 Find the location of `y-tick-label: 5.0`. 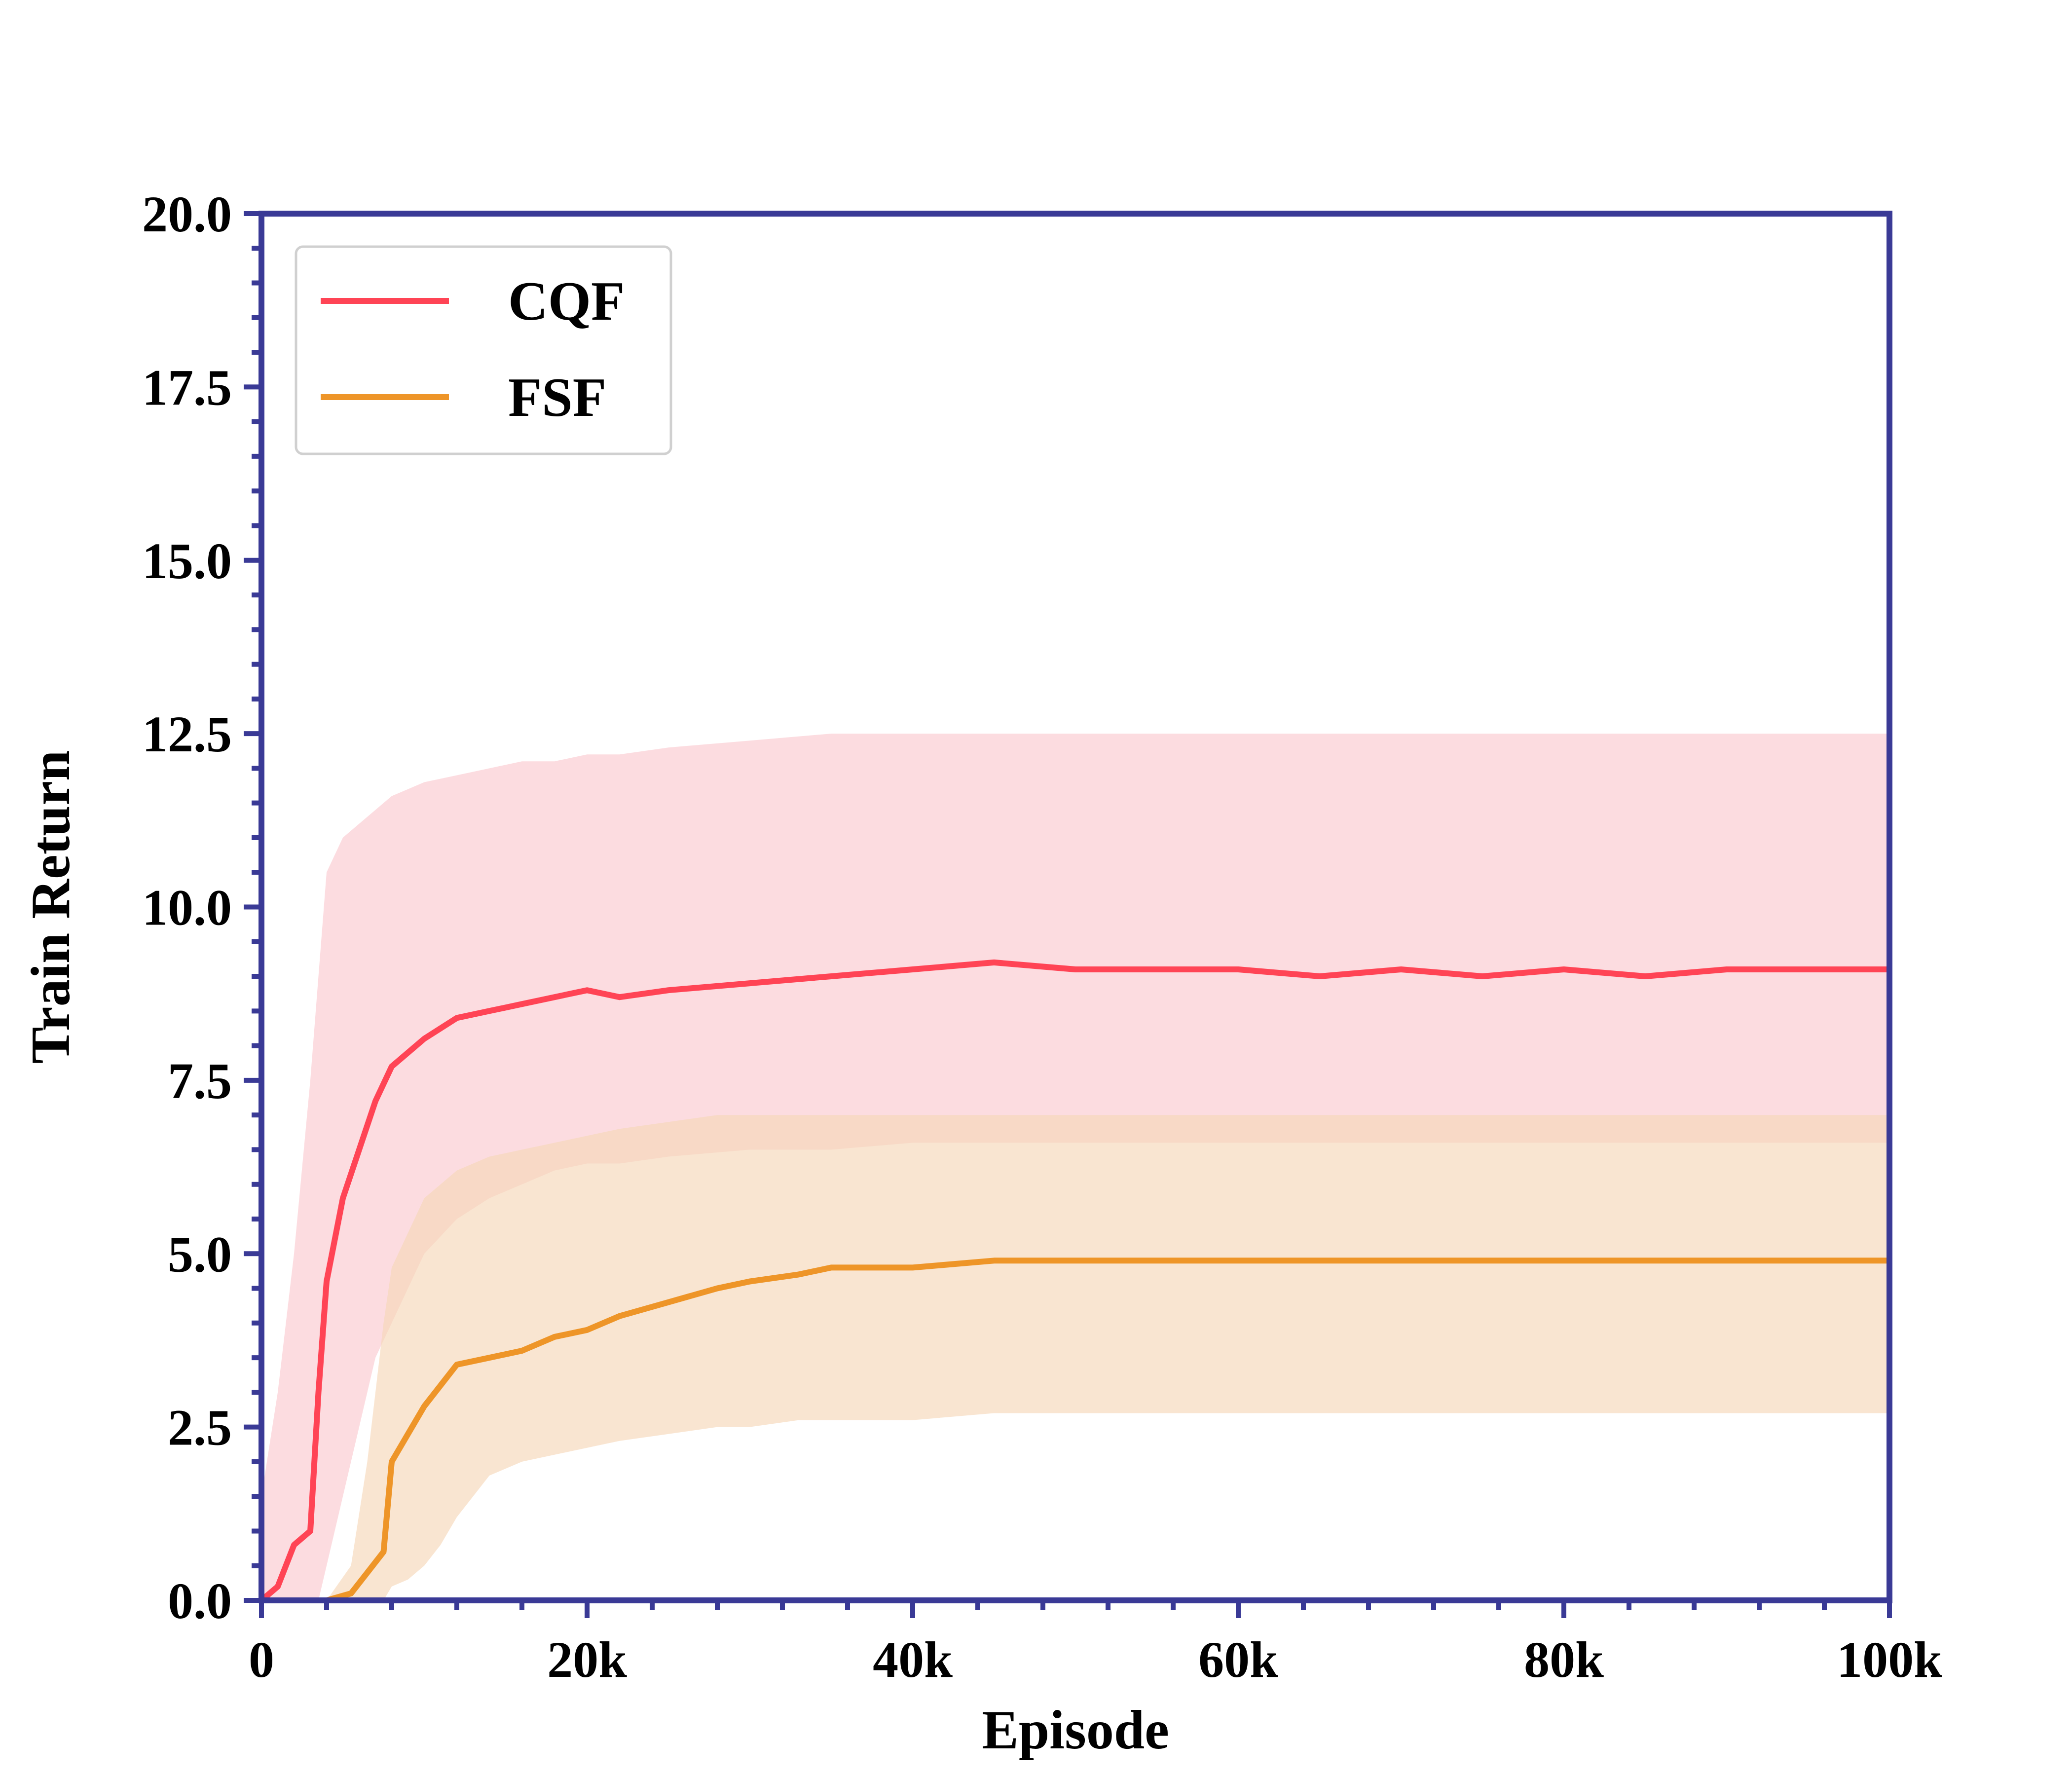

y-tick-label: 5.0 is located at coordinates (200, 1254).